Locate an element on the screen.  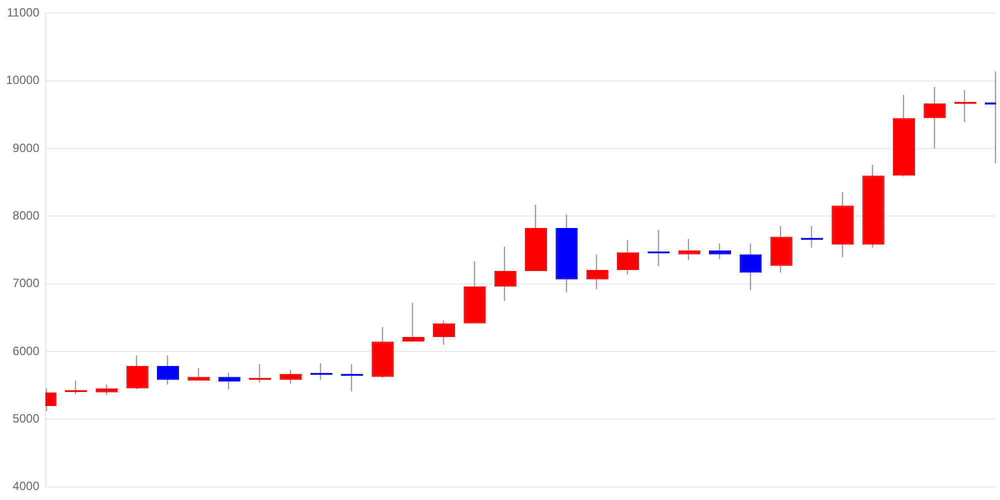
y-tick-label: 9000 is located at coordinates (26, 147).